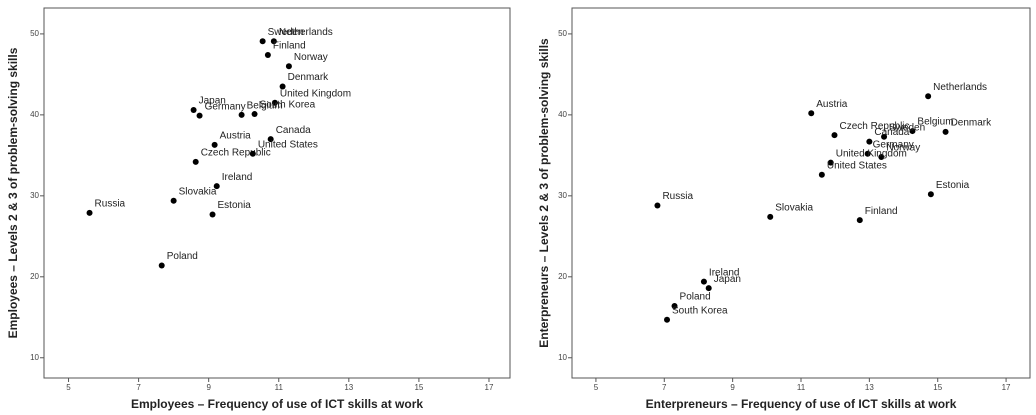 This screenshot has width=1036, height=415. I want to click on point-label: Netherlands, so click(960, 87).